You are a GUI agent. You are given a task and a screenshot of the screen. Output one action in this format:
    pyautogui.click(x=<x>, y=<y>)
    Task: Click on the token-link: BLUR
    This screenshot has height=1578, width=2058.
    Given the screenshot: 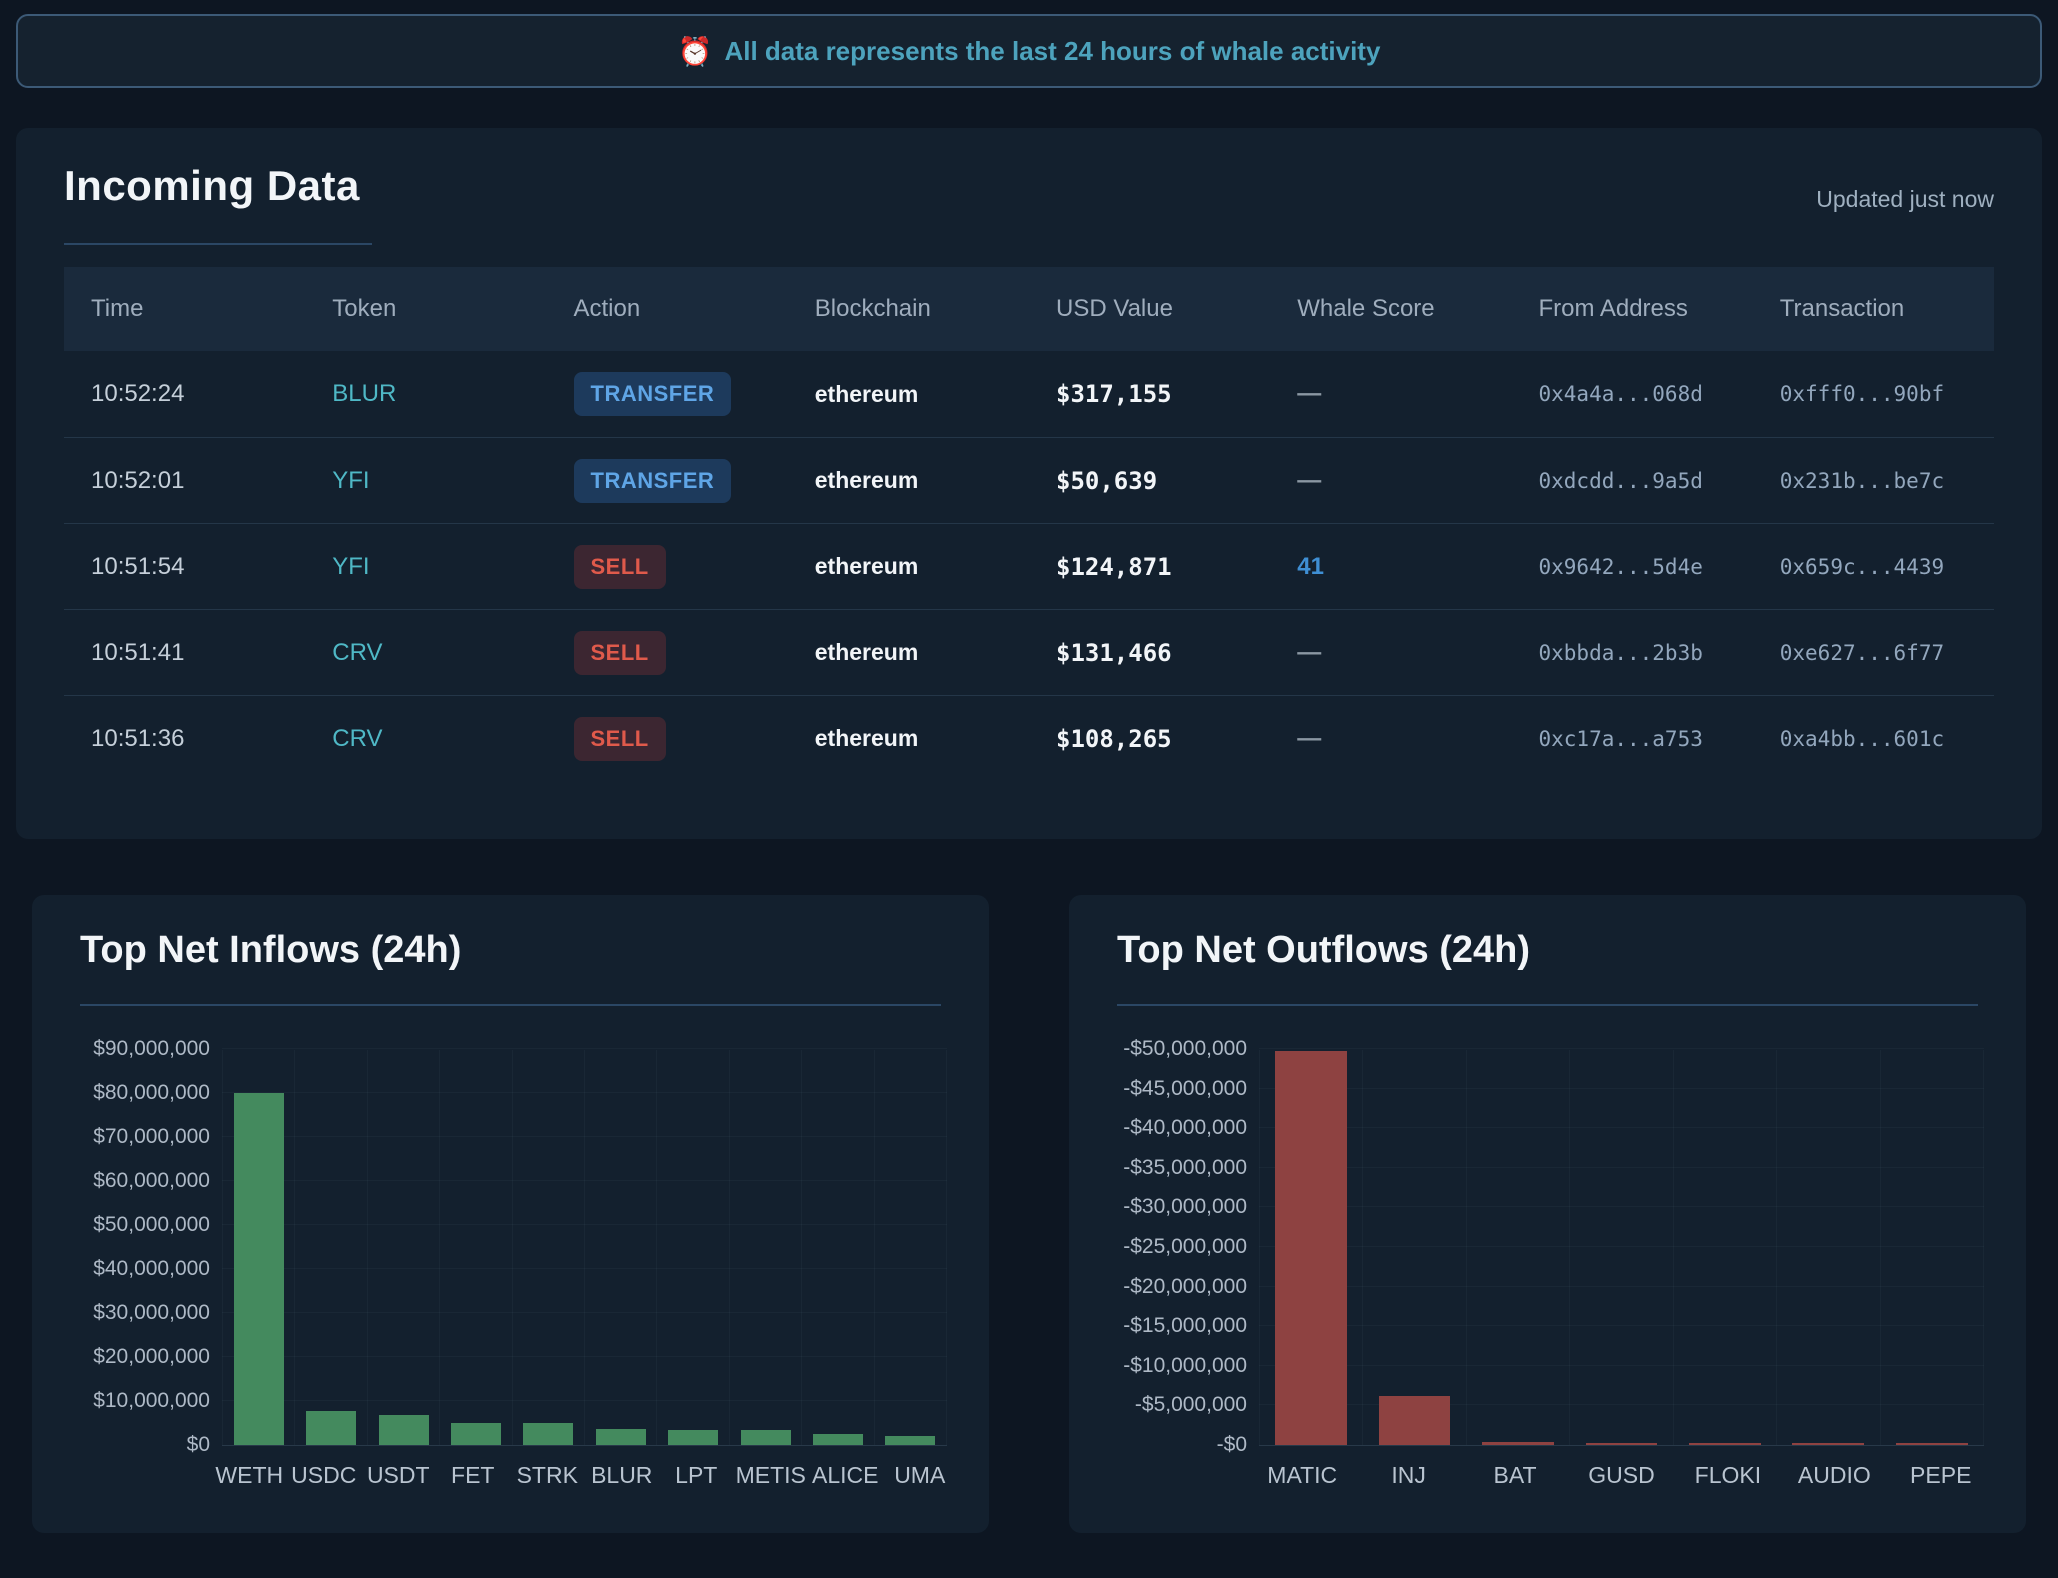 What is the action you would take?
    pyautogui.click(x=364, y=393)
    